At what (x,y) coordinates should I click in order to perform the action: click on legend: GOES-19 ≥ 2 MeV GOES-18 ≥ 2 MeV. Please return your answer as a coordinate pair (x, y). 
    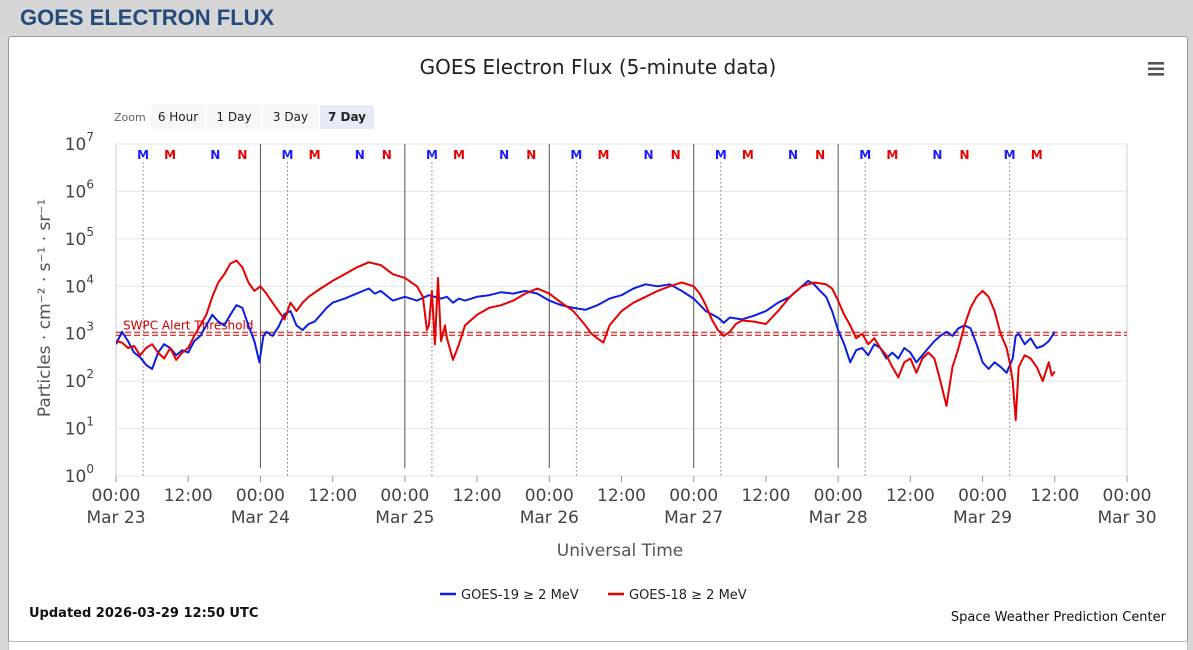
    Looking at the image, I should click on (593, 595).